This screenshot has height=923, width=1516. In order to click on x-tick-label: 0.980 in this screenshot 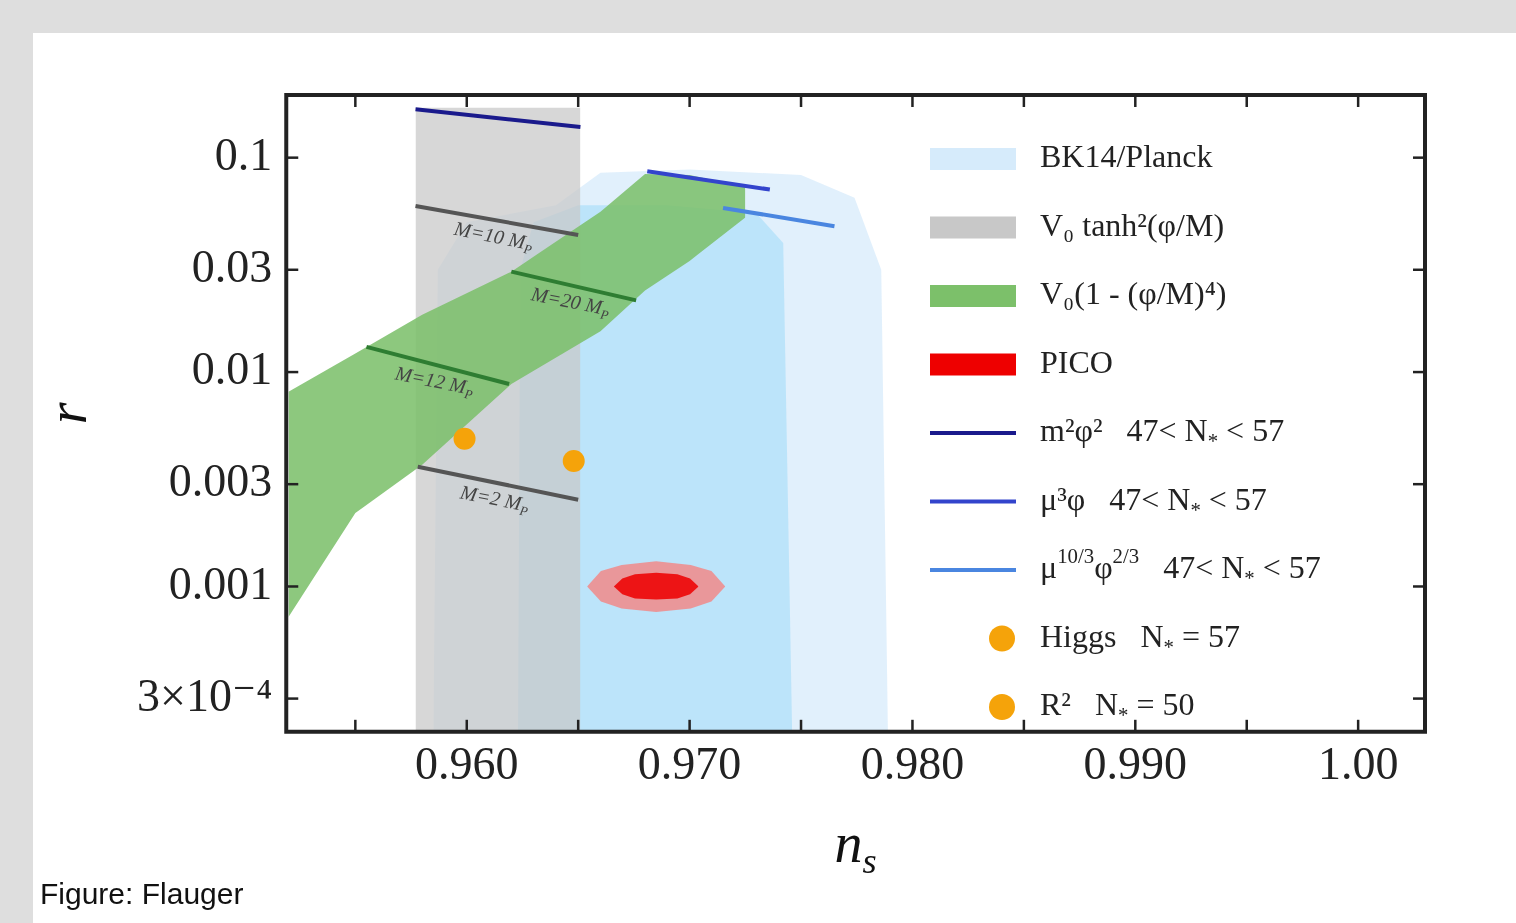, I will do `click(912, 764)`.